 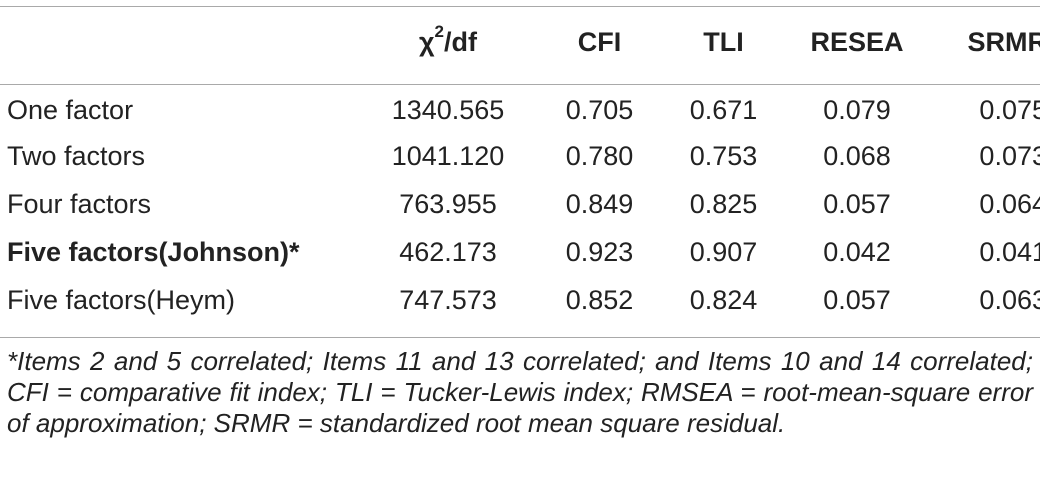 What do you see at coordinates (70, 109) in the screenshot?
I see `model-name: One factor` at bounding box center [70, 109].